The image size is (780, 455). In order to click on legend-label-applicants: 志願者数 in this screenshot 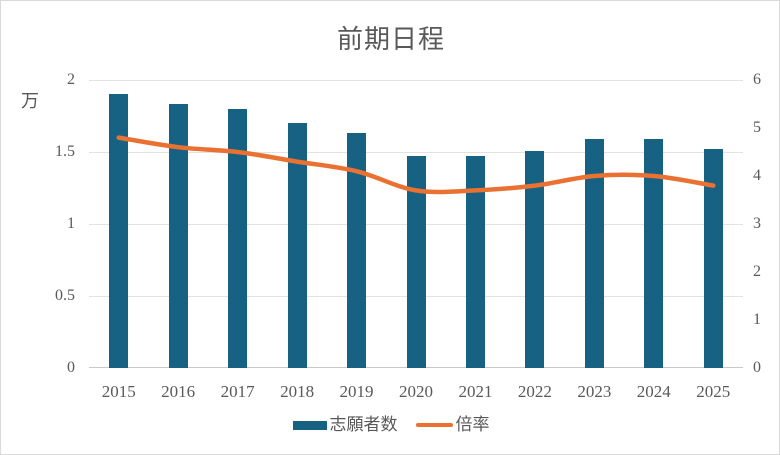, I will do `click(363, 424)`.